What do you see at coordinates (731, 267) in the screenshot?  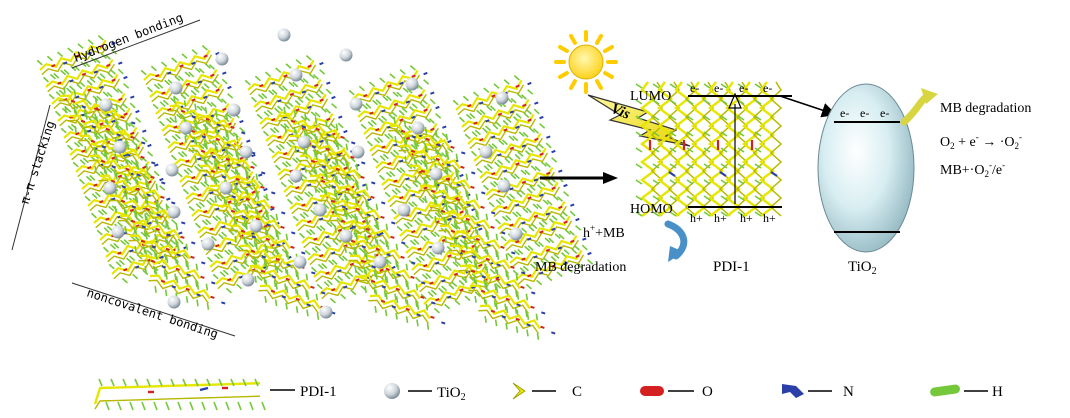 I see `pdi-1-label: PDI-1` at bounding box center [731, 267].